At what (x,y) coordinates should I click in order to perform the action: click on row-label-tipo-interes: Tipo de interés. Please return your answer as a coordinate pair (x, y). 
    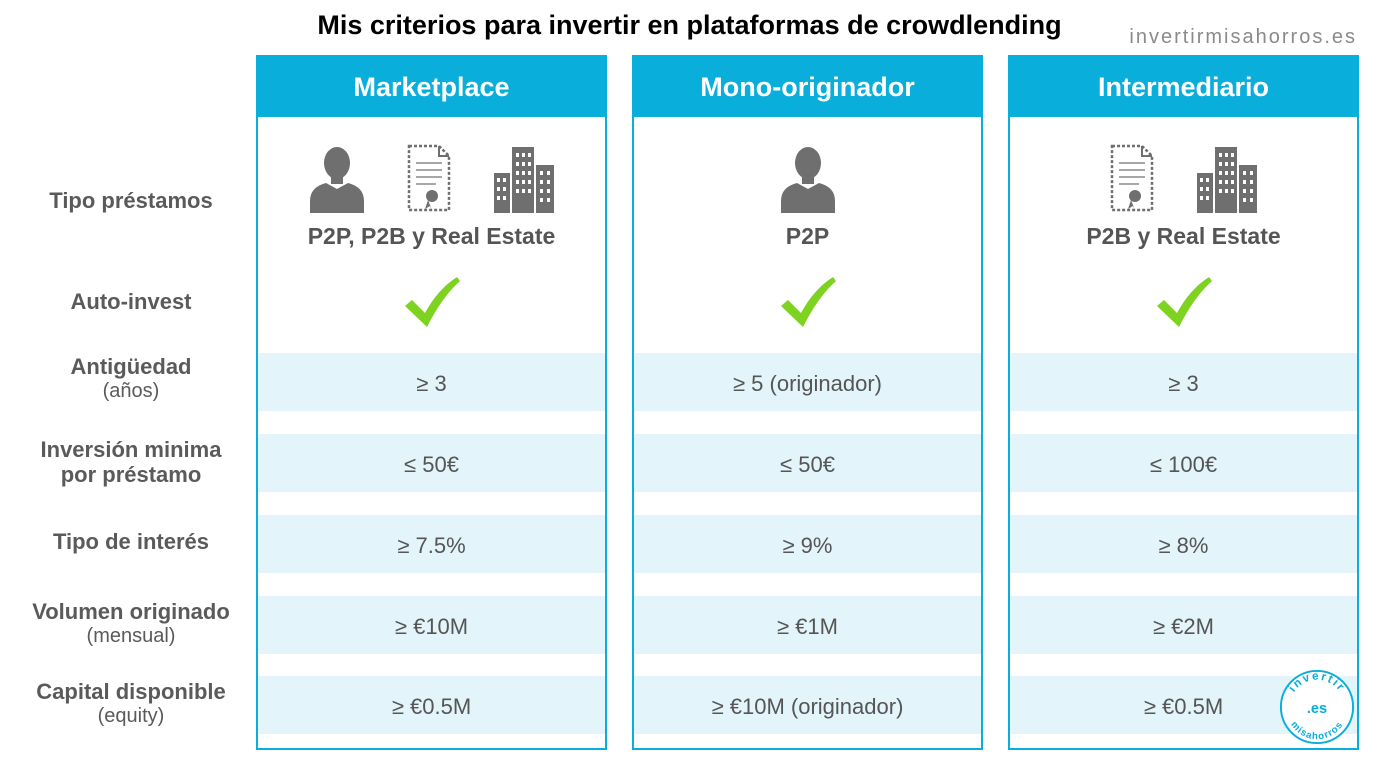
    Looking at the image, I should click on (131, 541).